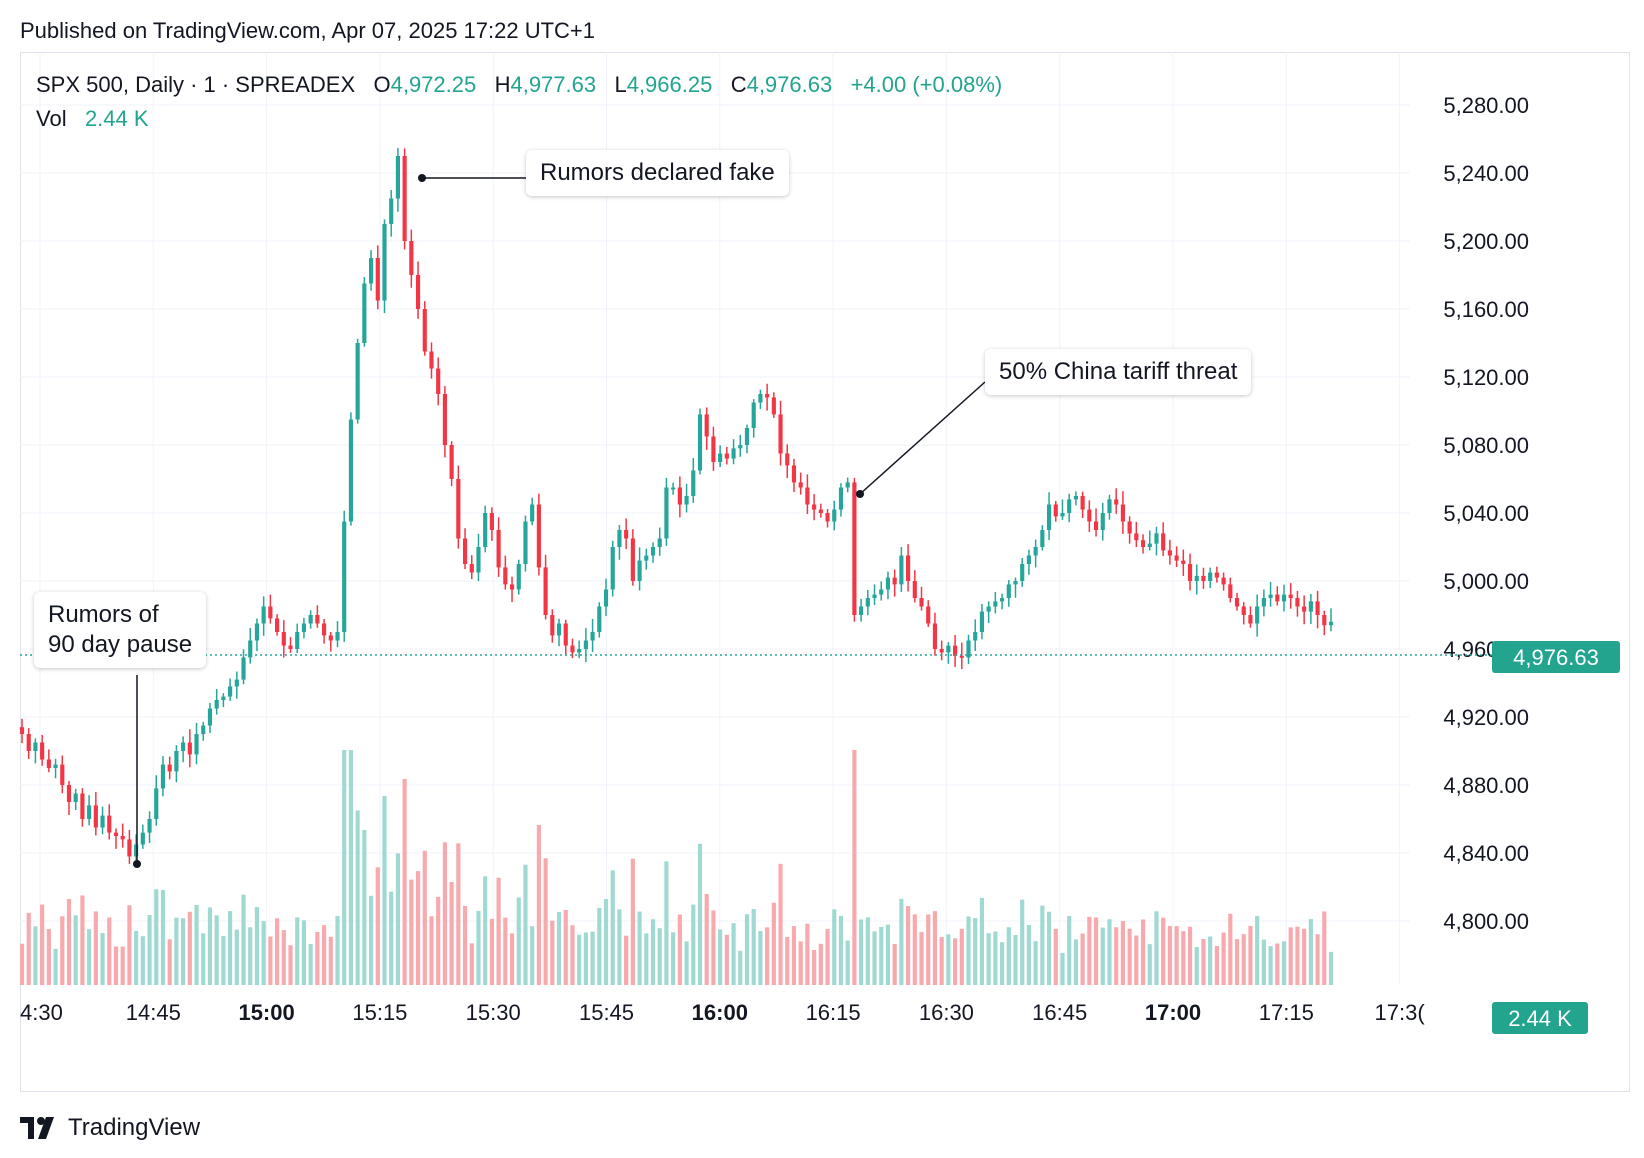  What do you see at coordinates (51, 118) in the screenshot?
I see `vol-label: Vol` at bounding box center [51, 118].